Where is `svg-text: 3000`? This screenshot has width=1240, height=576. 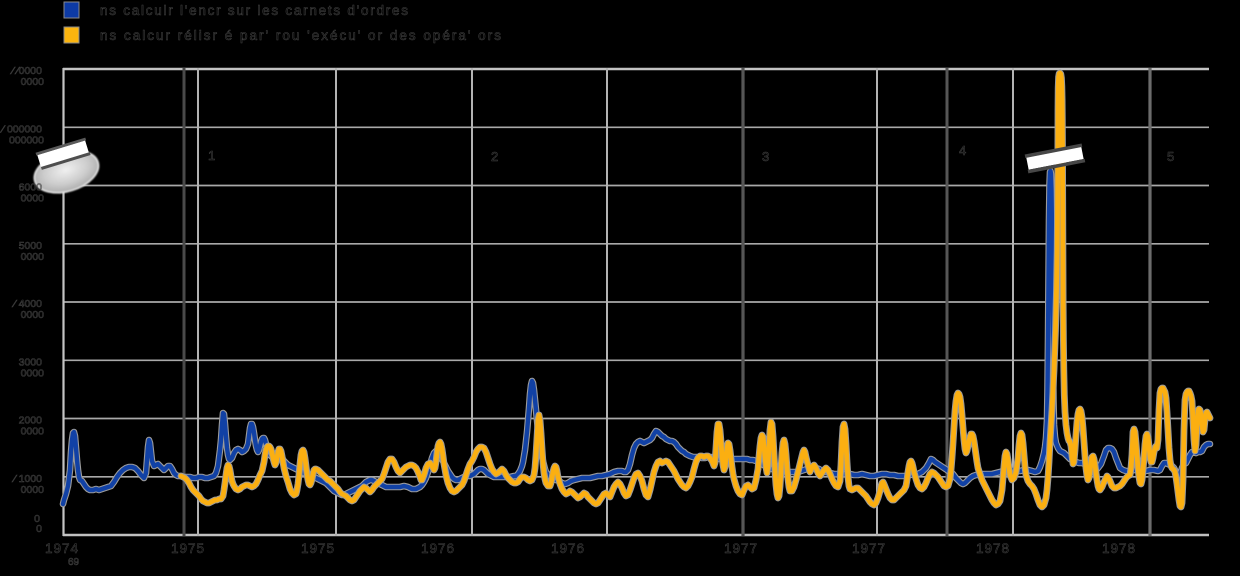
svg-text: 3000 is located at coordinates (31, 362).